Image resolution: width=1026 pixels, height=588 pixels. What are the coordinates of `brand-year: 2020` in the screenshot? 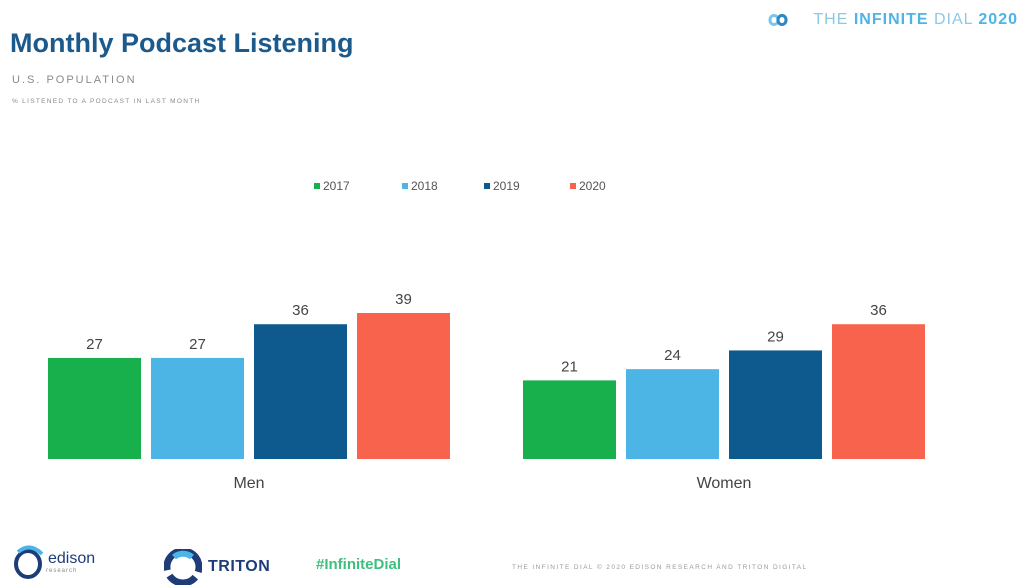 It's located at (998, 19).